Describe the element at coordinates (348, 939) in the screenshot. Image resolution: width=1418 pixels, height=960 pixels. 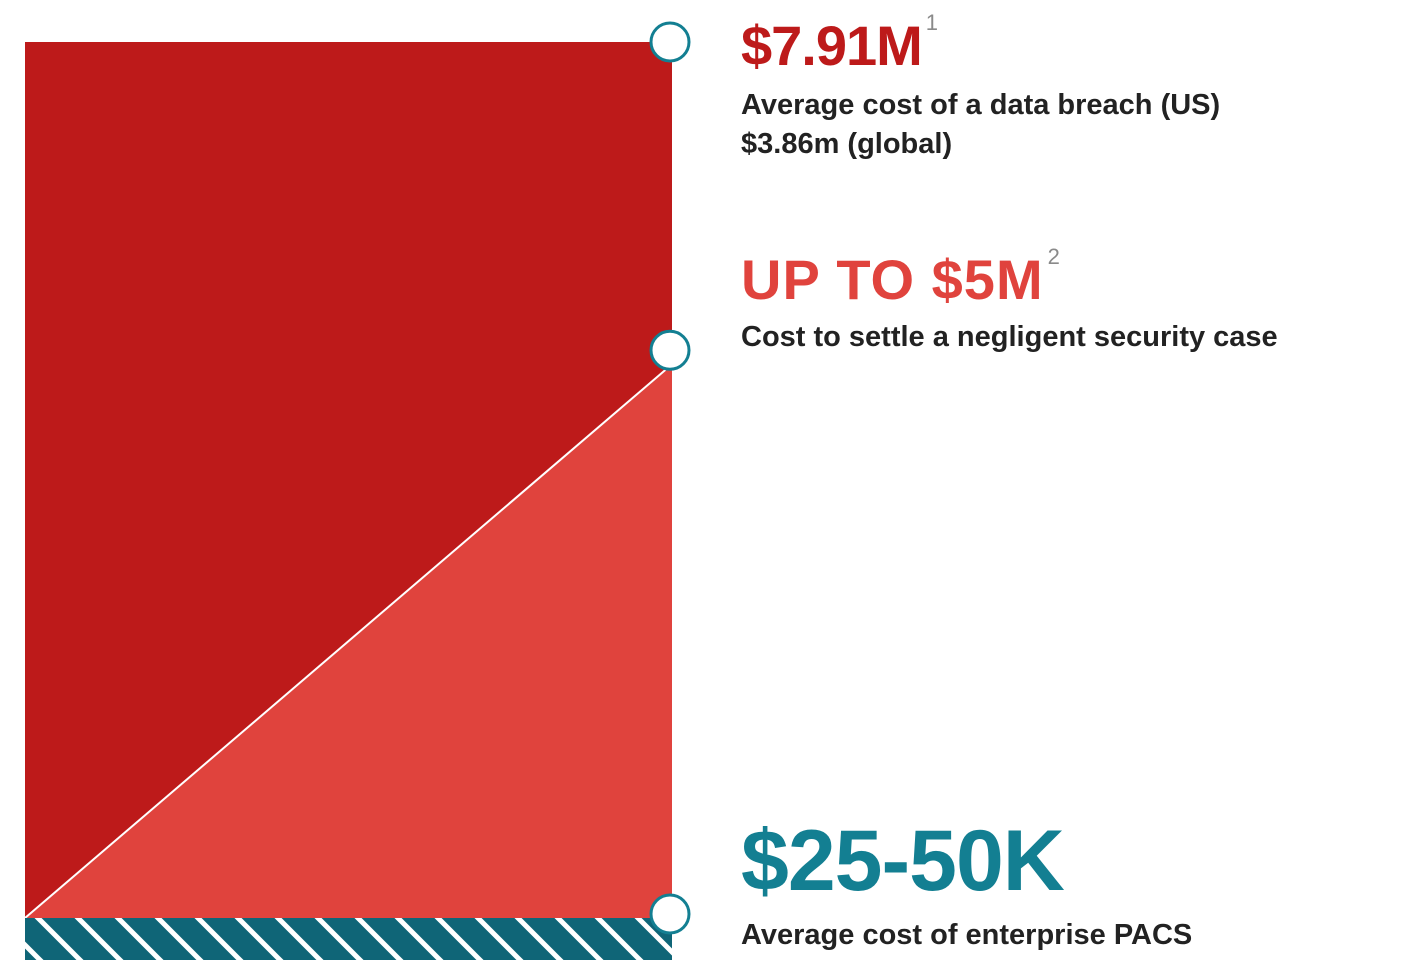
I see `pacs-area` at that location.